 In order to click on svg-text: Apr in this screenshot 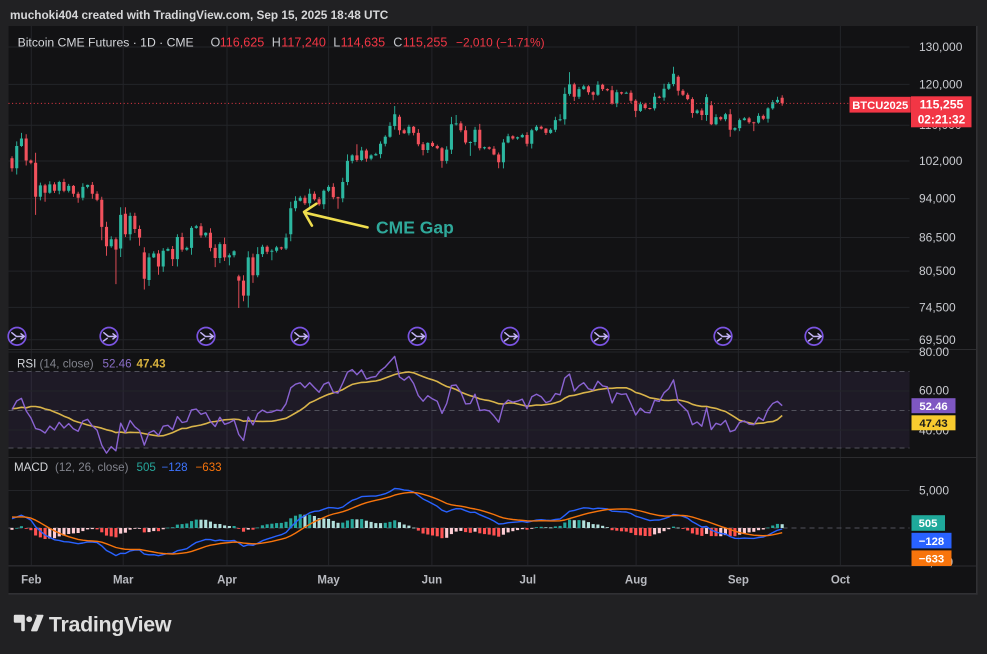, I will do `click(227, 581)`.